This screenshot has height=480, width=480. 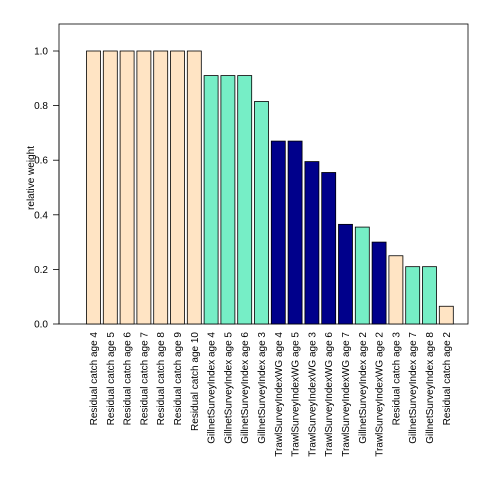 What do you see at coordinates (161, 379) in the screenshot?
I see `x-tick-label: Residual catch age 8` at bounding box center [161, 379].